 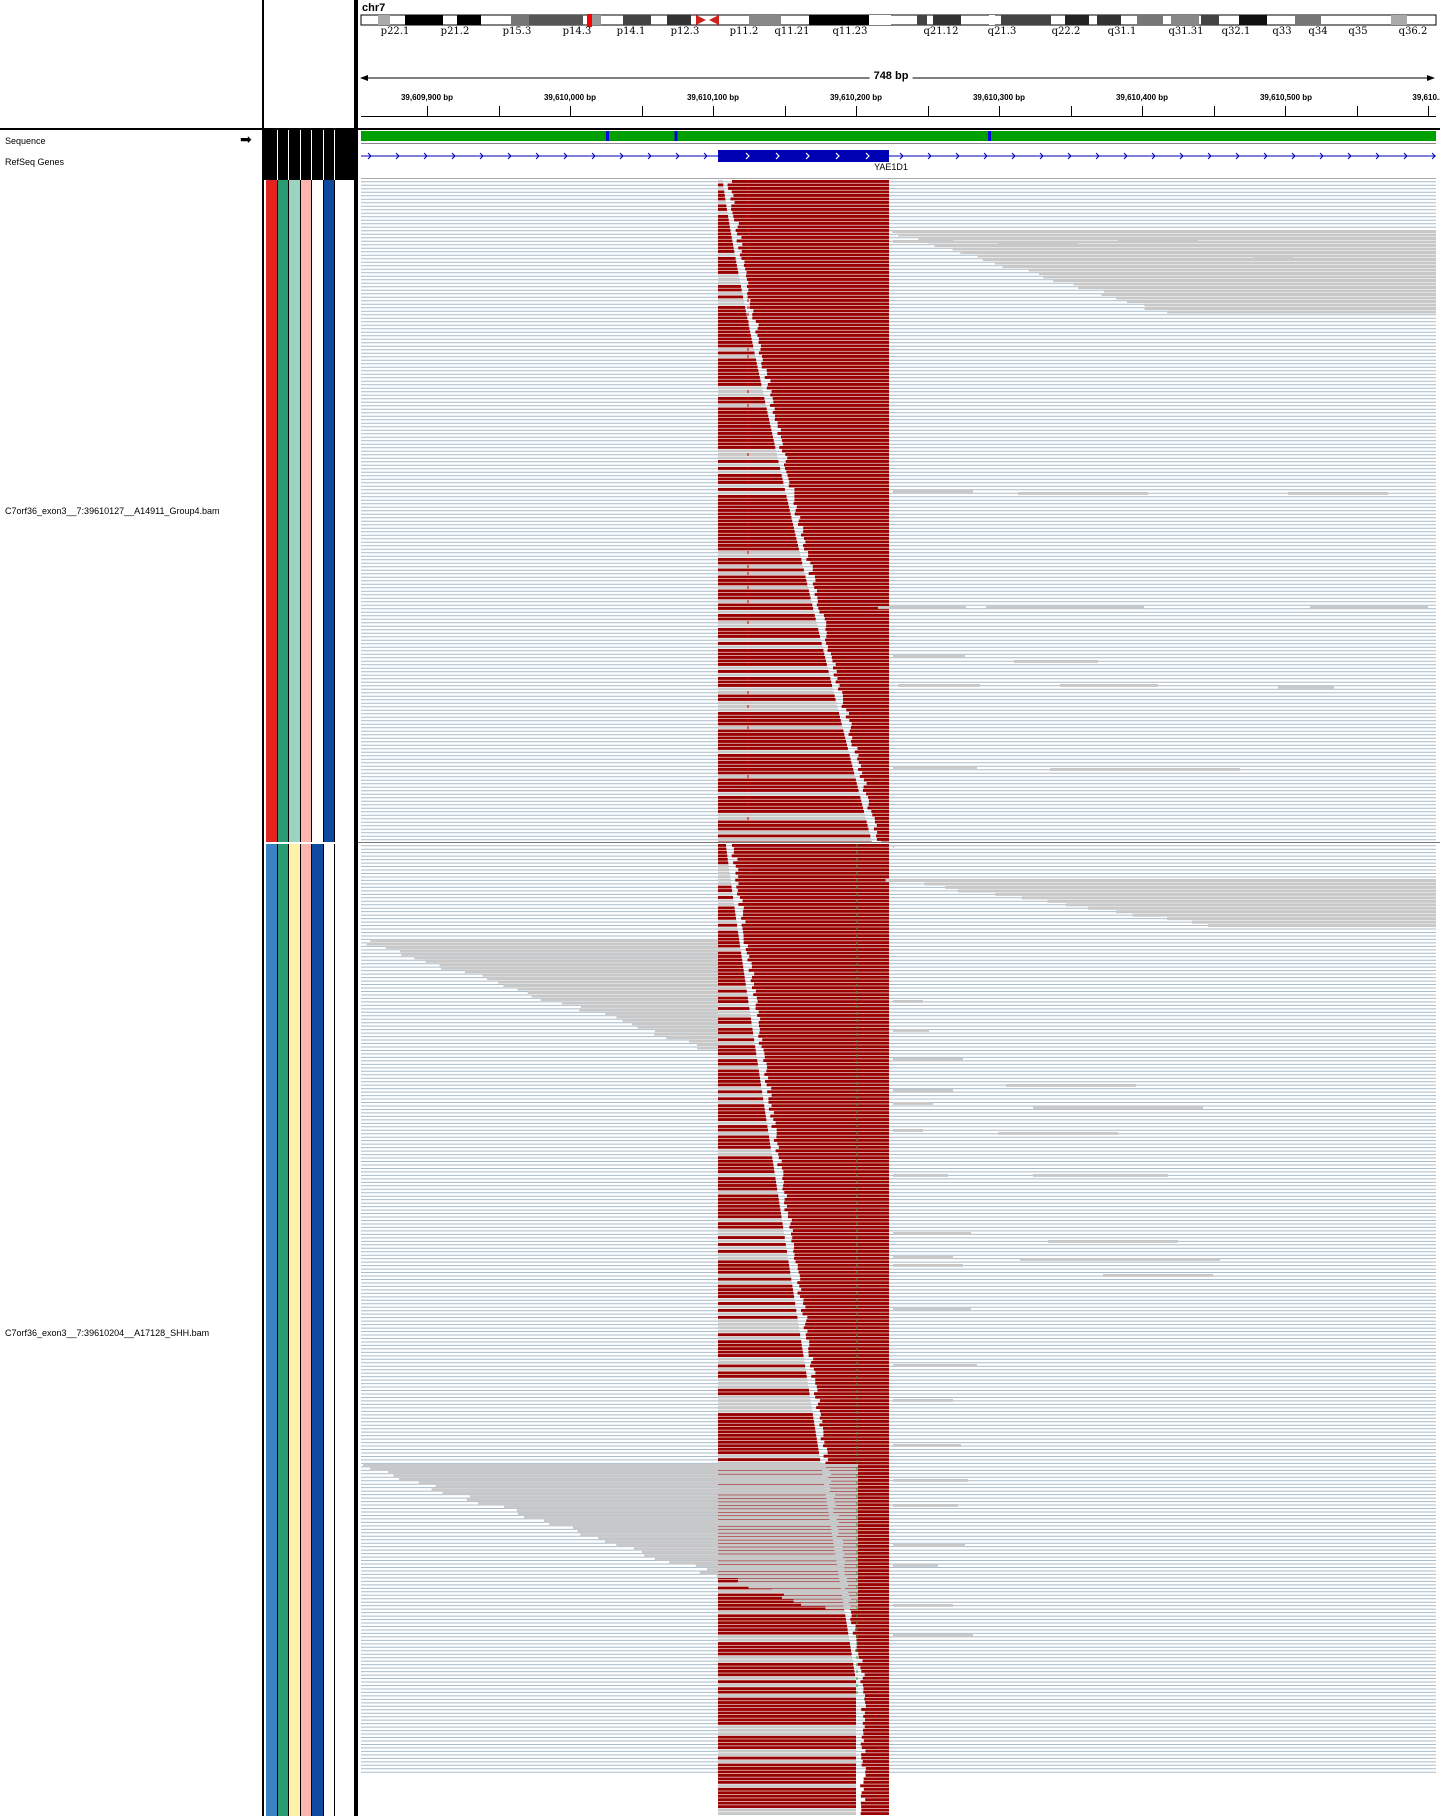 What do you see at coordinates (35, 162) in the screenshot?
I see `refseq-track-label: RefSeq Genes` at bounding box center [35, 162].